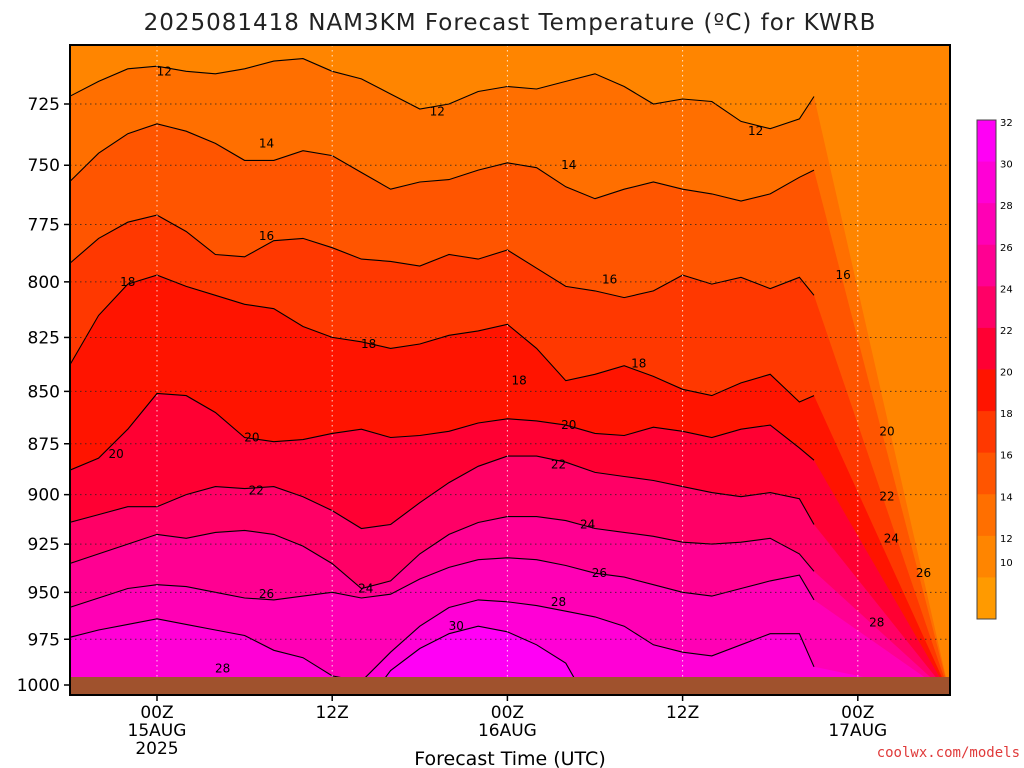  Describe the element at coordinates (44, 283) in the screenshot. I see `y-tick-label: 800` at that location.